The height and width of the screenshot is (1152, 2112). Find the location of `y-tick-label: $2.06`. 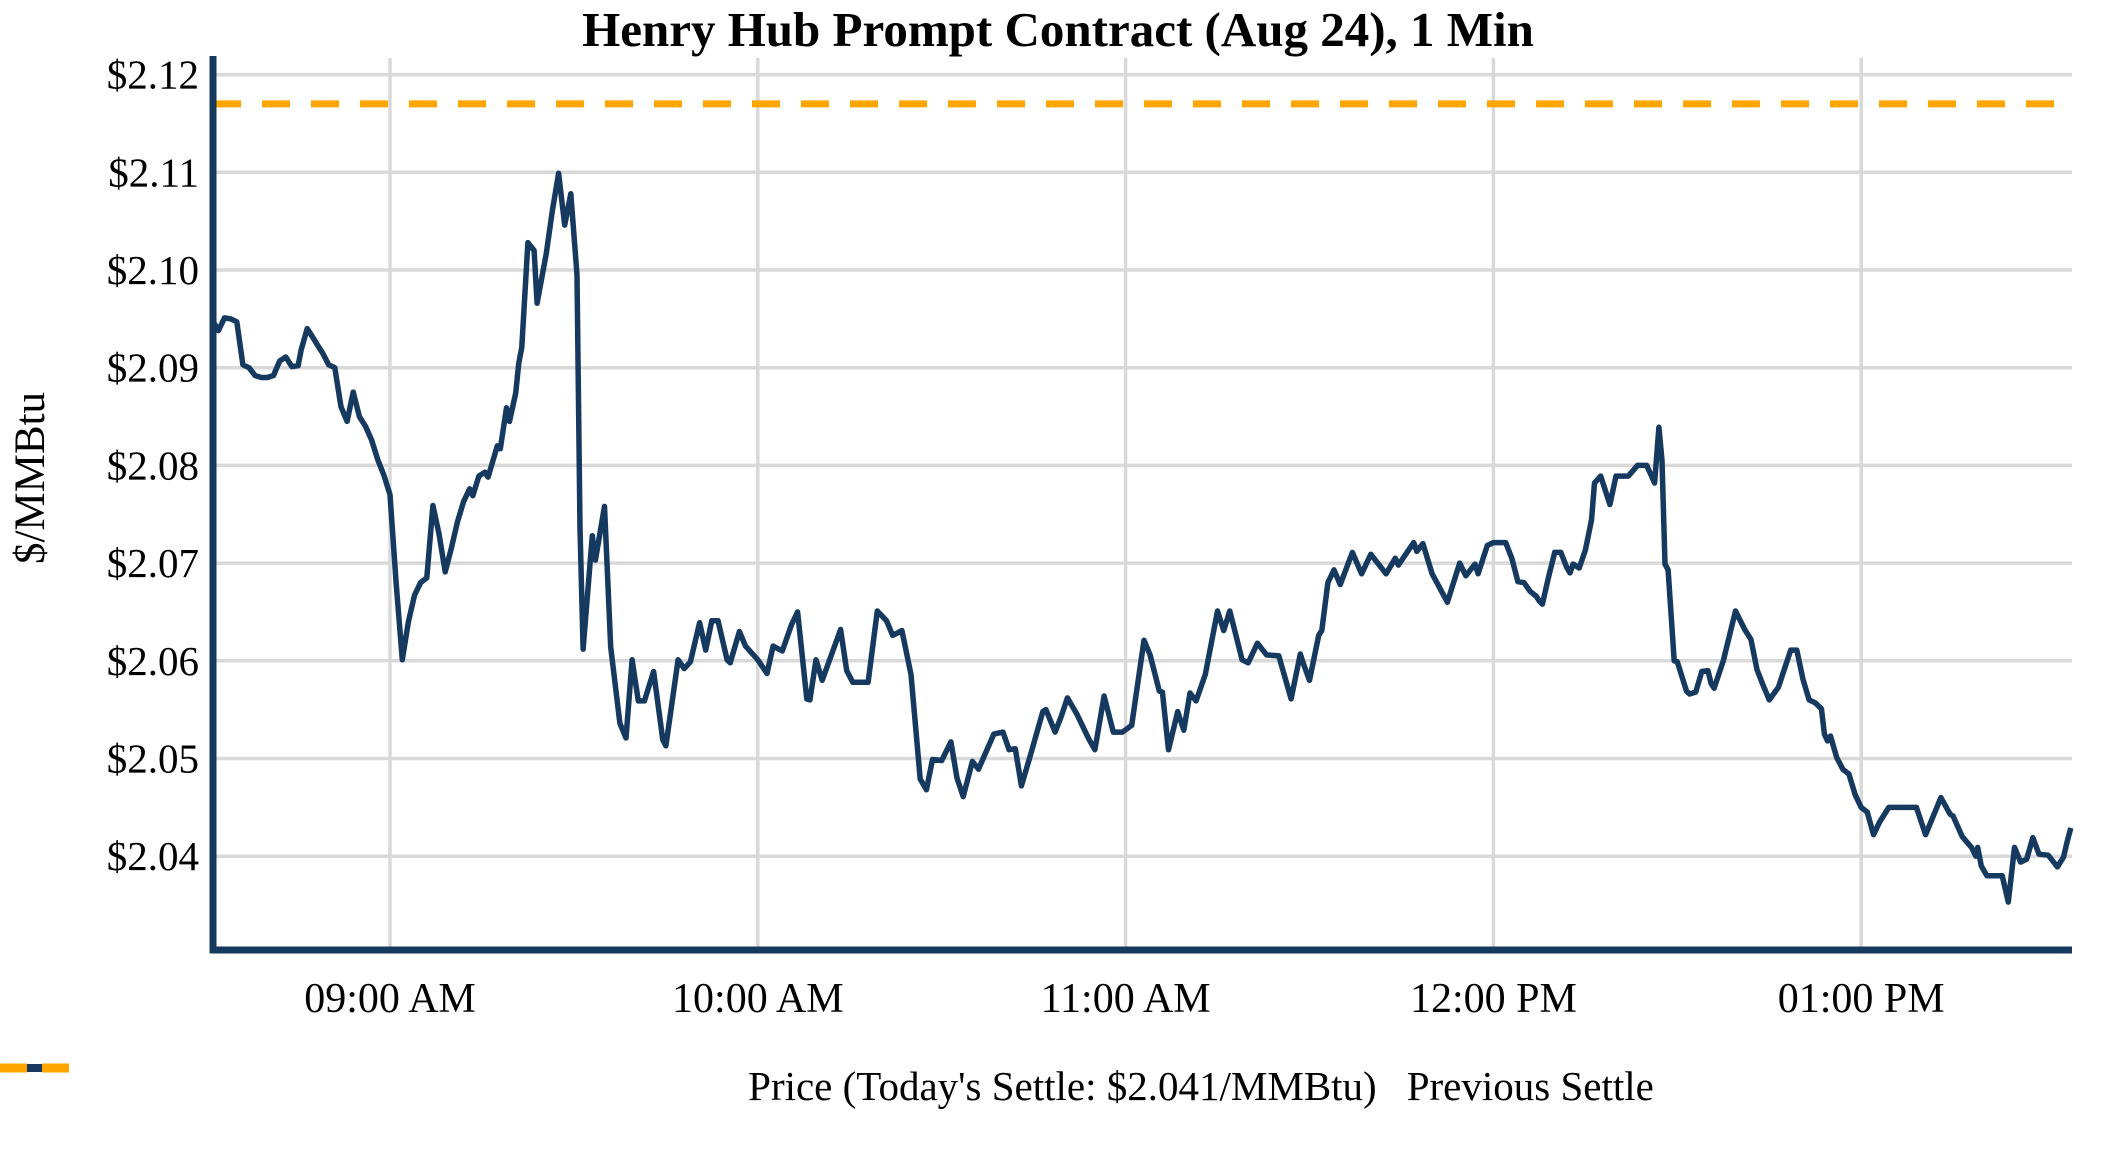

y-tick-label: $2.06 is located at coordinates (153, 661).